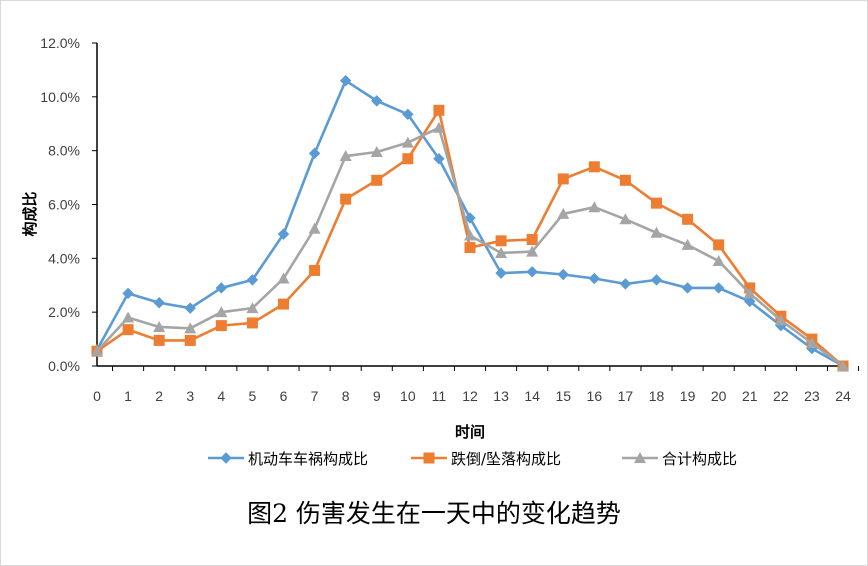 The height and width of the screenshot is (566, 868). Describe the element at coordinates (159, 396) in the screenshot. I see `x-tick-label: 2` at that location.